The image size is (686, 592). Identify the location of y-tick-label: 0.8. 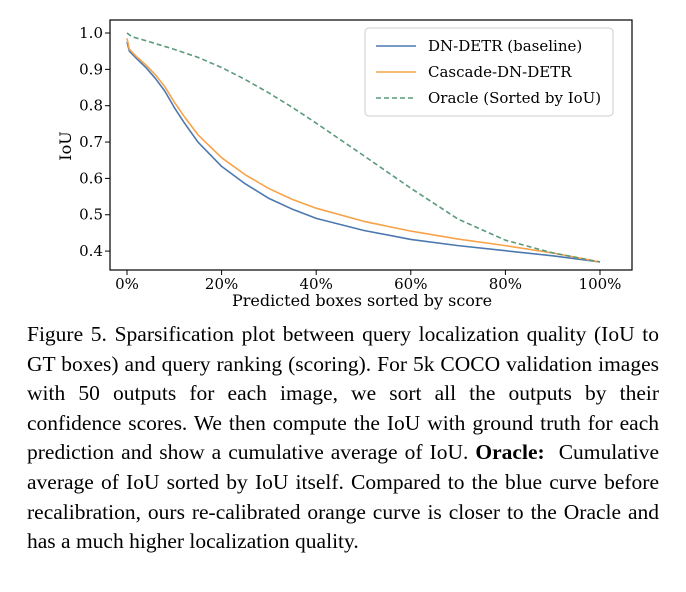
(91, 106).